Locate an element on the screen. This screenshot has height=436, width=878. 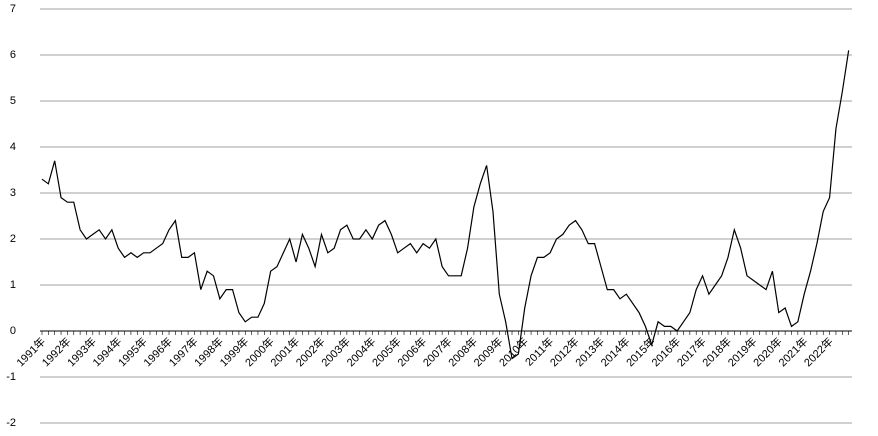
y-tick-label: 7 is located at coordinates (13, 9).